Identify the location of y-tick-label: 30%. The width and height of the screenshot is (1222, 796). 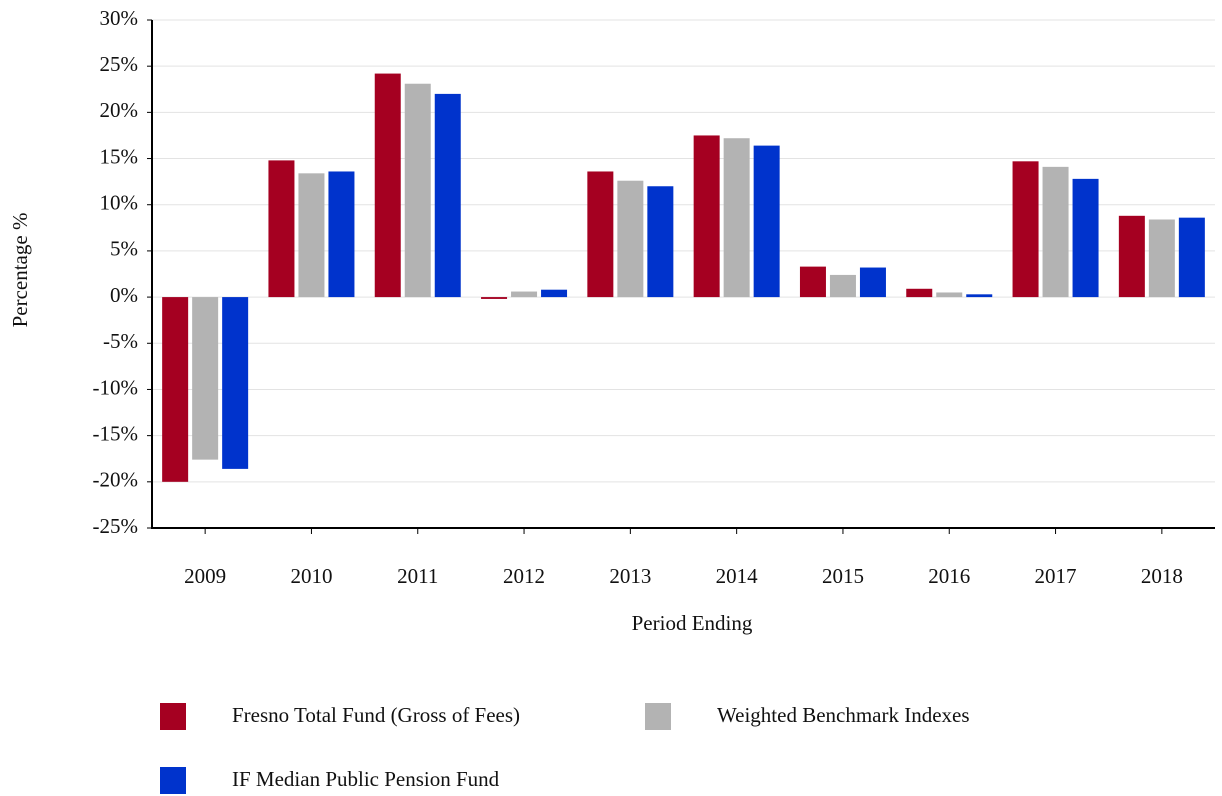
(119, 18).